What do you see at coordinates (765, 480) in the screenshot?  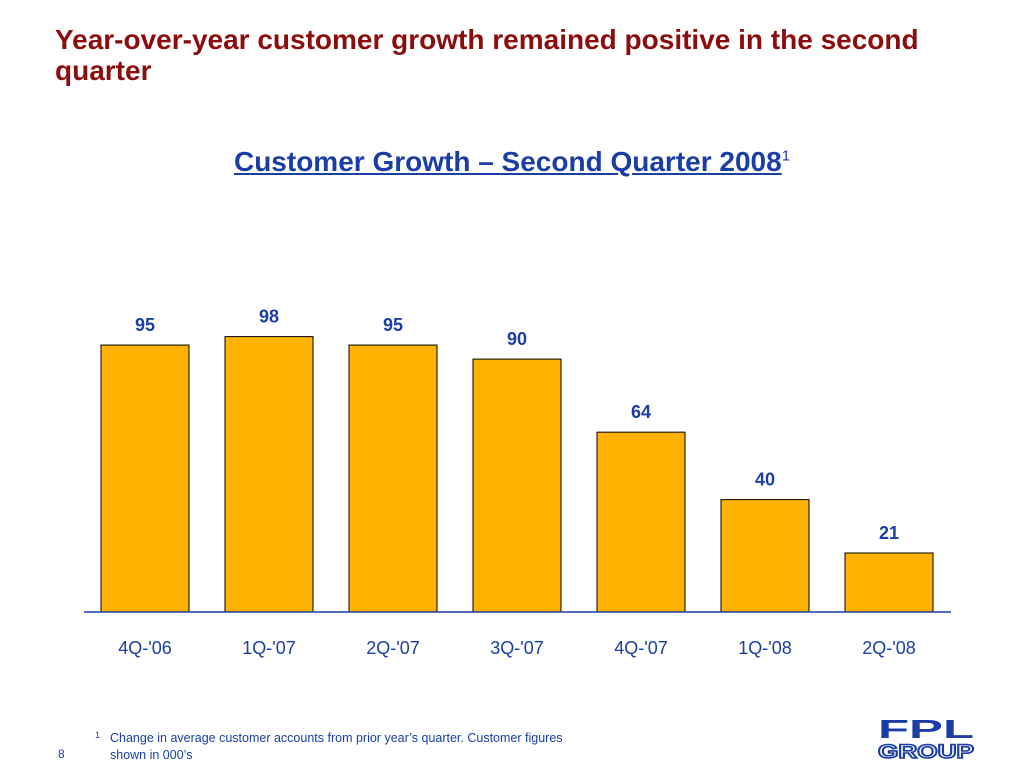 I see `data-label: 40` at bounding box center [765, 480].